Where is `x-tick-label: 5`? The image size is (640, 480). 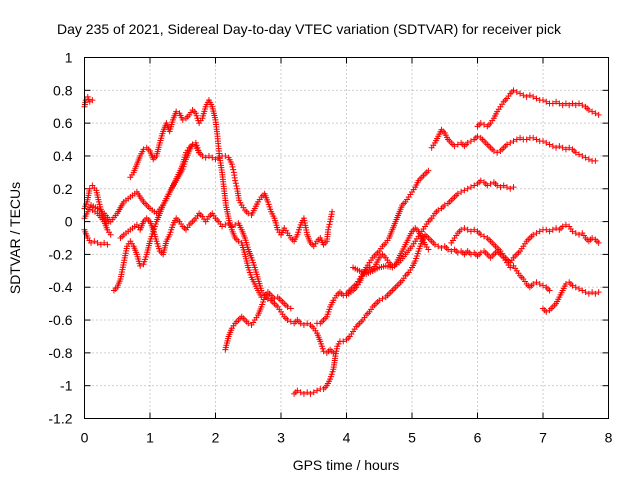
x-tick-label: 5 is located at coordinates (412, 438).